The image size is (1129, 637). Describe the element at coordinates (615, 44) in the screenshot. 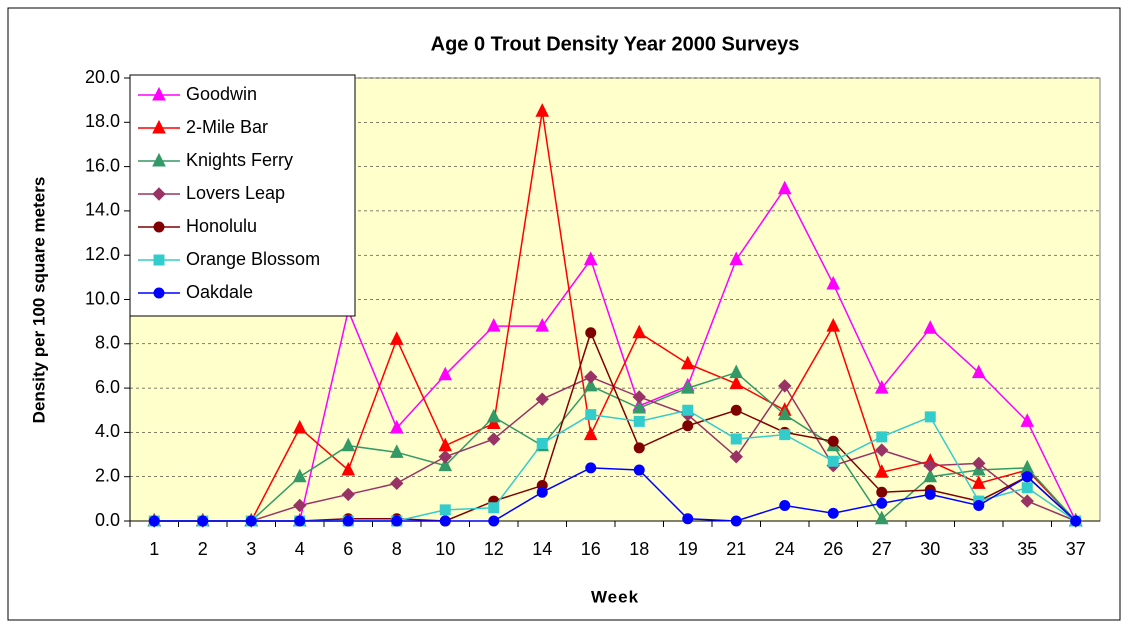

I see `chart-title: Age 0 Trout Density Year 2000 Surveys` at that location.